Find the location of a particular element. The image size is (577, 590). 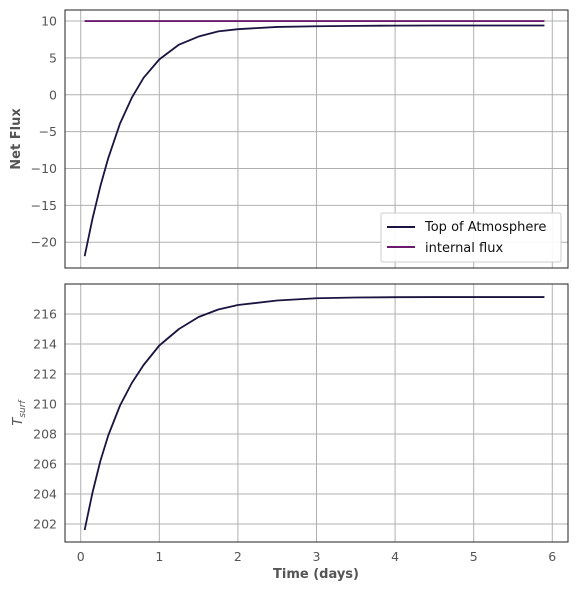

y-tick-label: −5 is located at coordinates (48, 131).